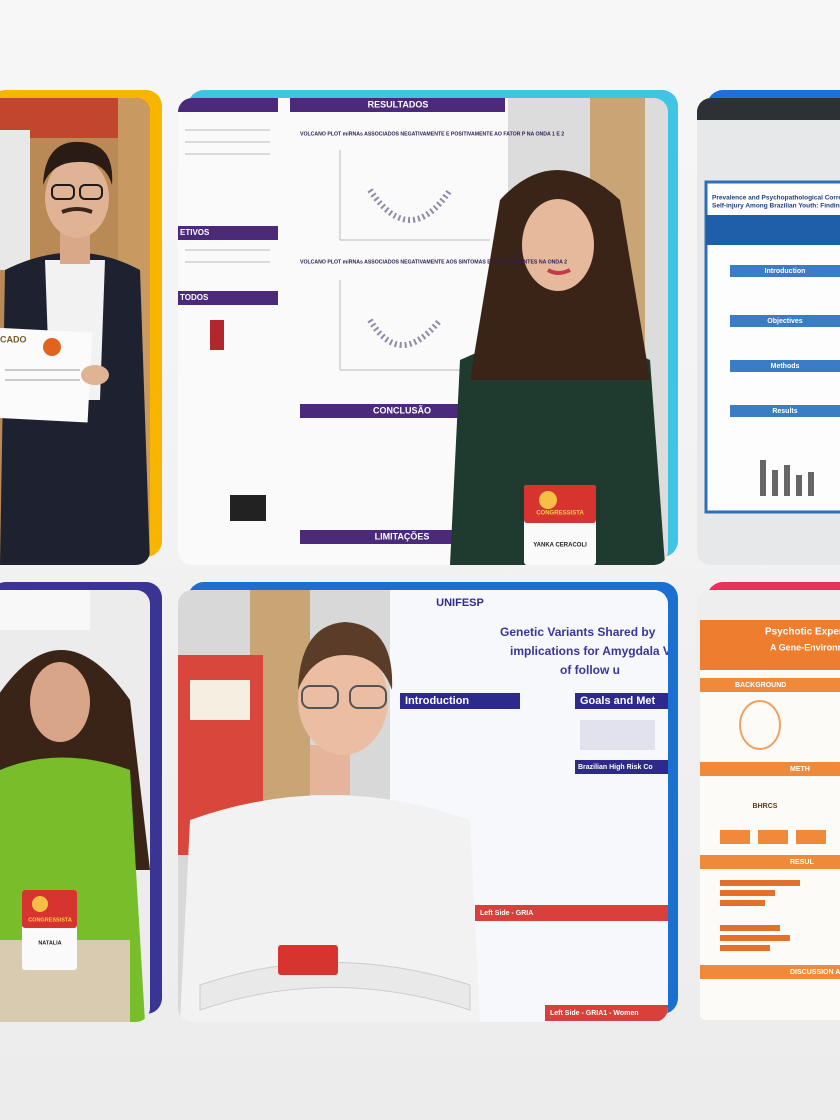 Image resolution: width=840 pixels, height=1120 pixels. What do you see at coordinates (802, 632) in the screenshot?
I see `poster-text: Psychotic Experienc` at bounding box center [802, 632].